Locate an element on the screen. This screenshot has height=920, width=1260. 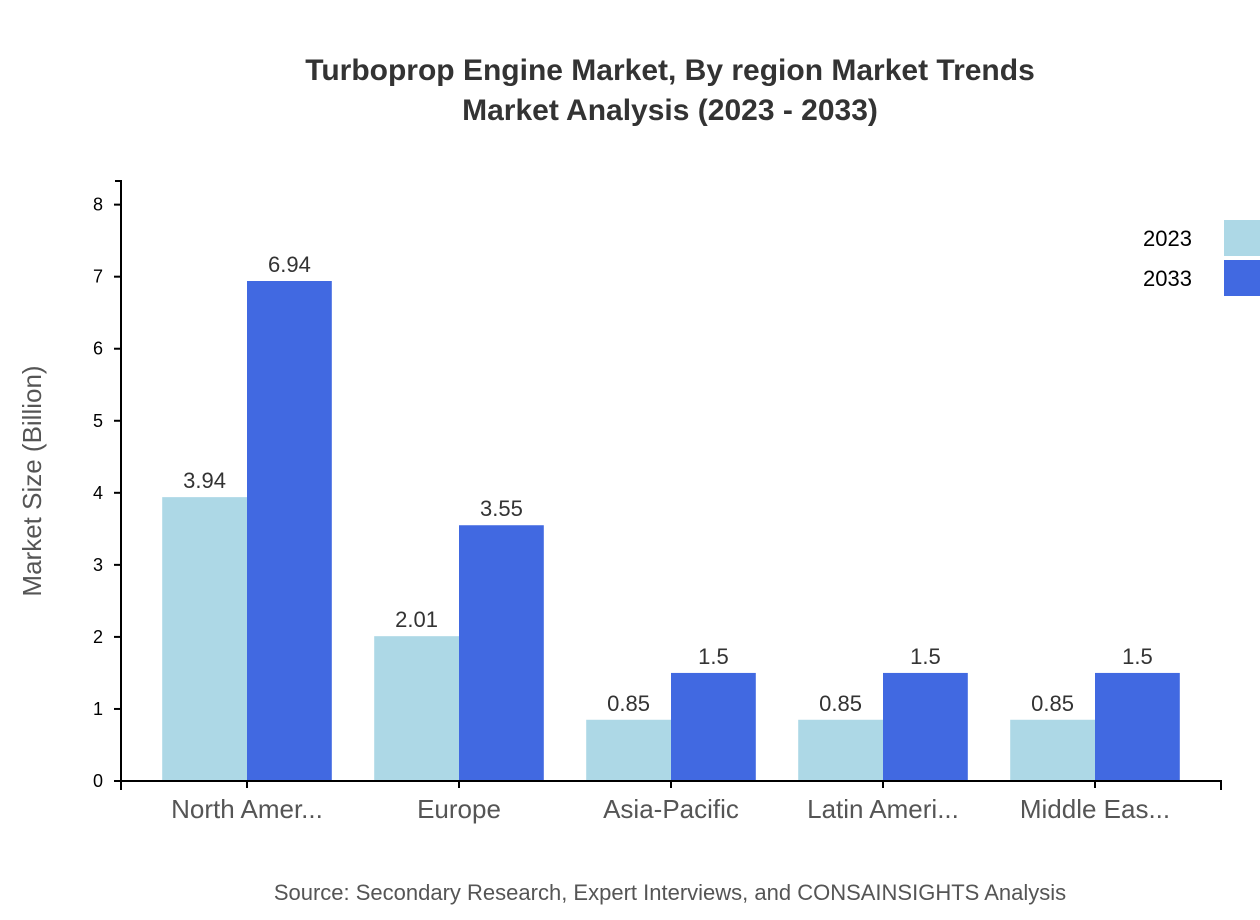
y-tick: 6 is located at coordinates (107, 349).